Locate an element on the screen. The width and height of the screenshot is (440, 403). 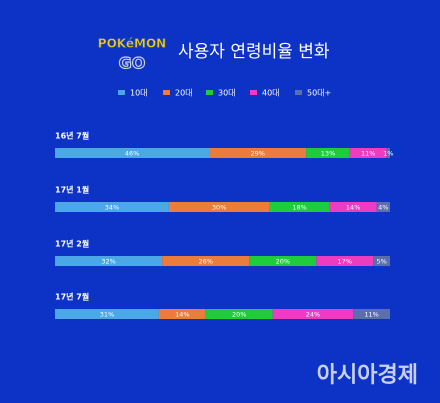
value-label: 46% is located at coordinates (132, 154).